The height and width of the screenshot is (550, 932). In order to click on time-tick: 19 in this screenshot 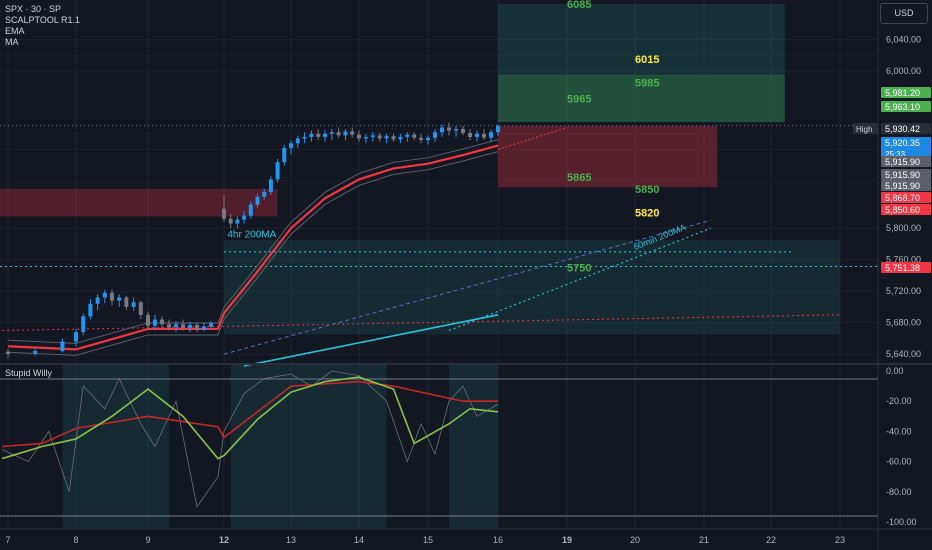, I will do `click(567, 540)`.